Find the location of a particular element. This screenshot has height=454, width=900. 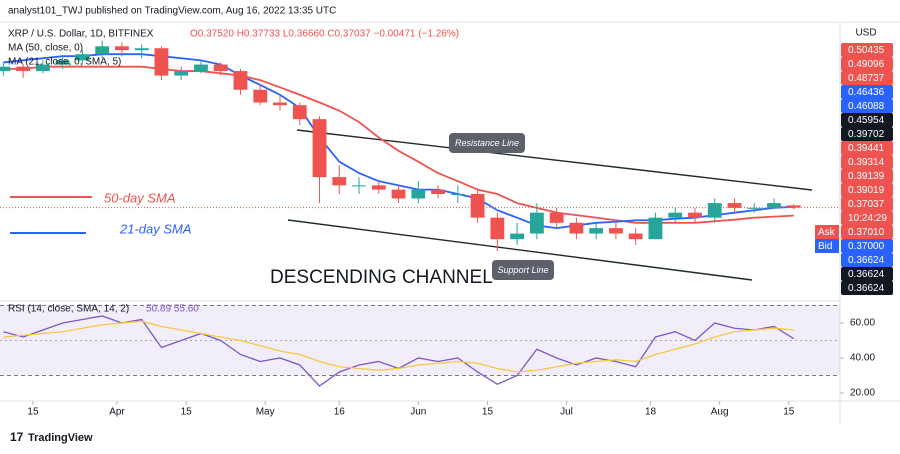

price-badge-label: 0.39139 is located at coordinates (866, 176).